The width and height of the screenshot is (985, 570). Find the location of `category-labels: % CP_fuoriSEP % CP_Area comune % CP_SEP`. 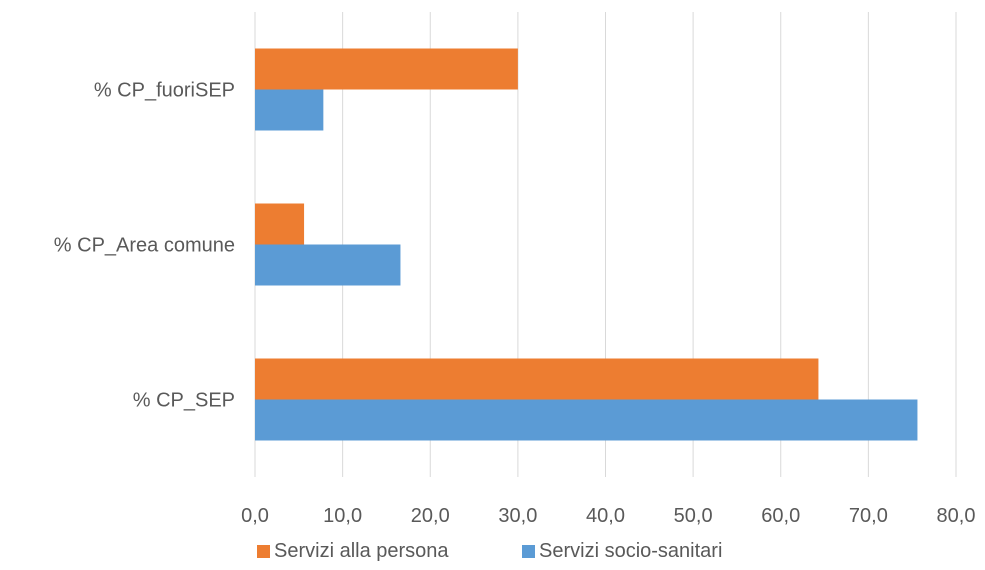

category-labels: % CP_fuoriSEP % CP_Area comune % CP_SEP is located at coordinates (144, 246).